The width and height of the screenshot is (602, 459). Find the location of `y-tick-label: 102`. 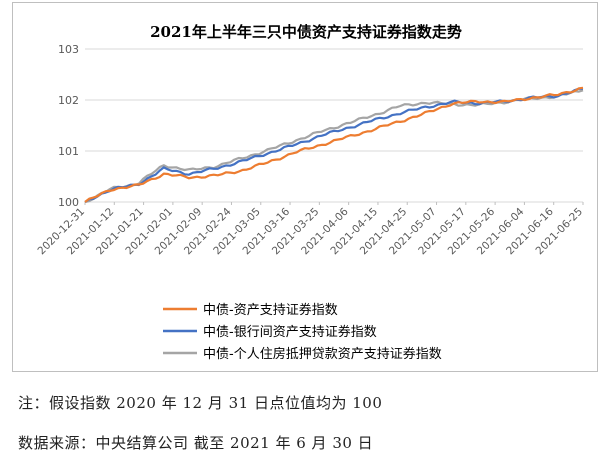

y-tick-label: 102 is located at coordinates (68, 100).